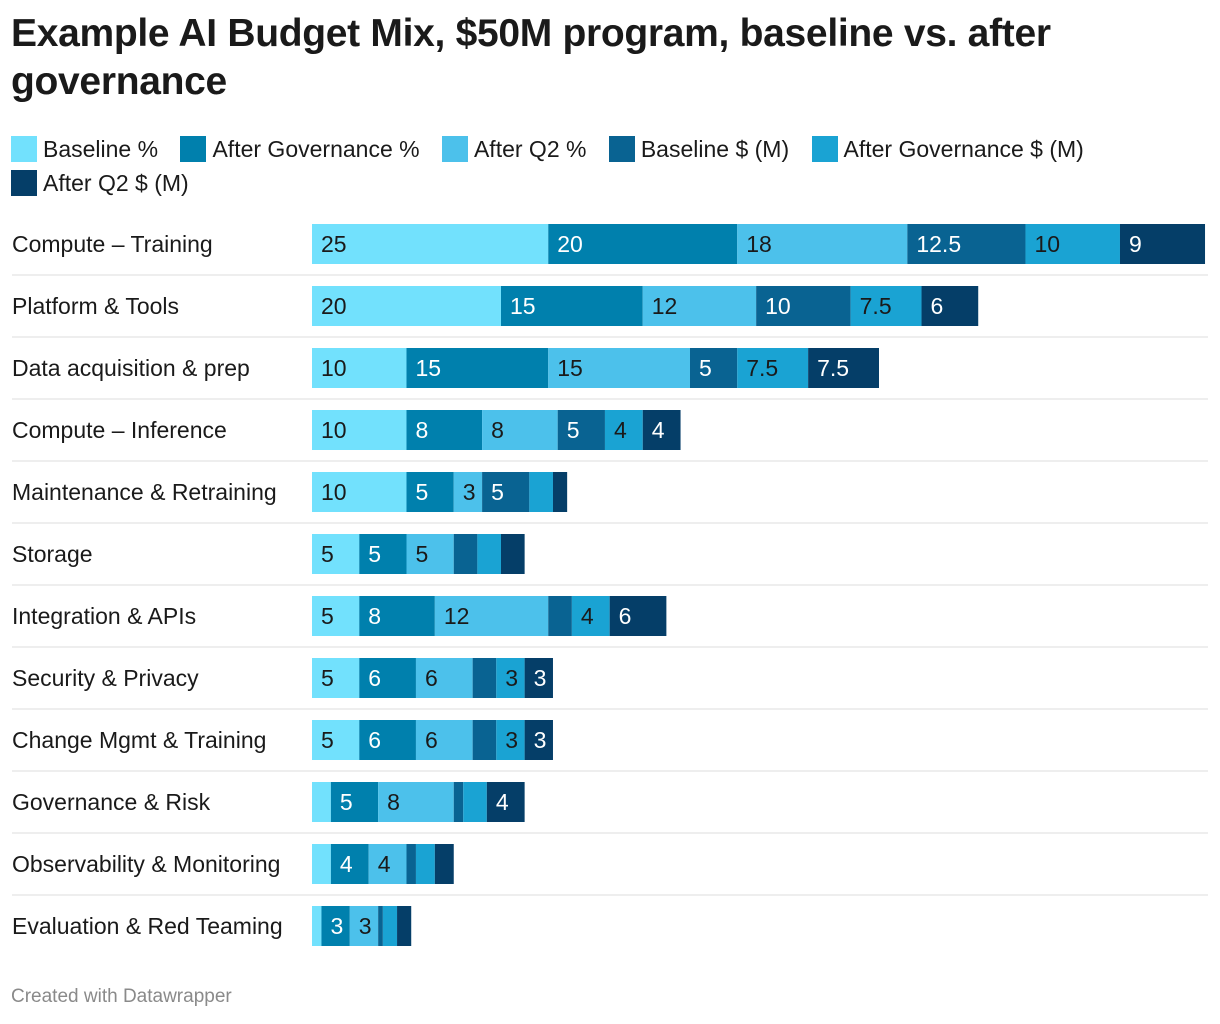 The height and width of the screenshot is (1024, 1220). What do you see at coordinates (131, 368) in the screenshot?
I see `category-label: Data acquisition & prep` at bounding box center [131, 368].